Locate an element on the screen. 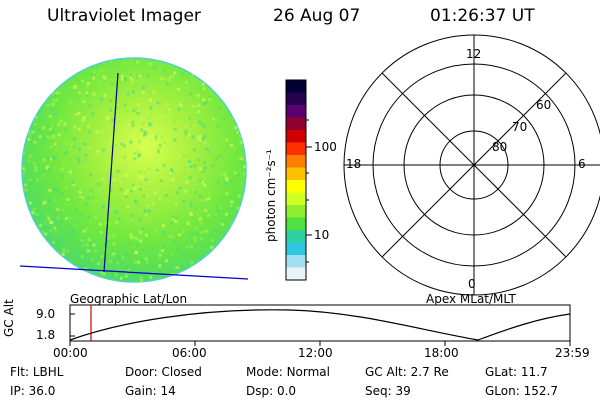 The image size is (600, 400). colorbar-tick-100: 100 is located at coordinates (325, 147).